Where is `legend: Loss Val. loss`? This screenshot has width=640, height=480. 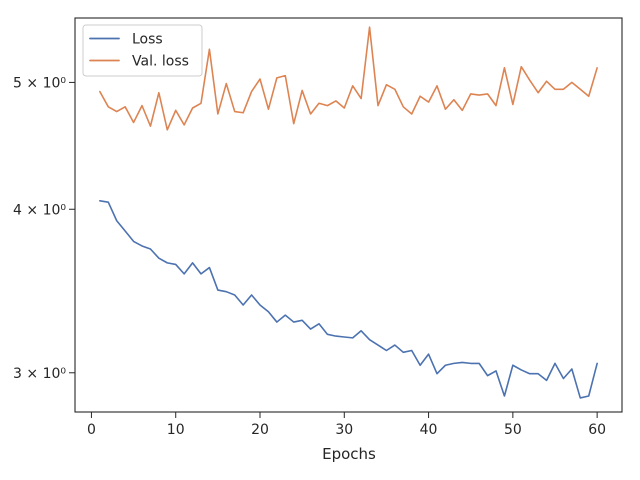 legend: Loss Val. loss is located at coordinates (142, 50).